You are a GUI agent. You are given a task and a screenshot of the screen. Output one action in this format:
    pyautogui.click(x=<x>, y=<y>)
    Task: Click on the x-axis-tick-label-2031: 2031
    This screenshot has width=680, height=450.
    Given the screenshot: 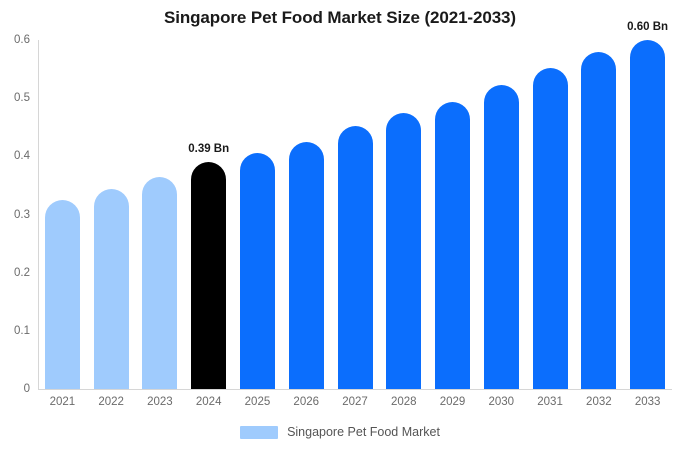 What is the action you would take?
    pyautogui.click(x=550, y=402)
    